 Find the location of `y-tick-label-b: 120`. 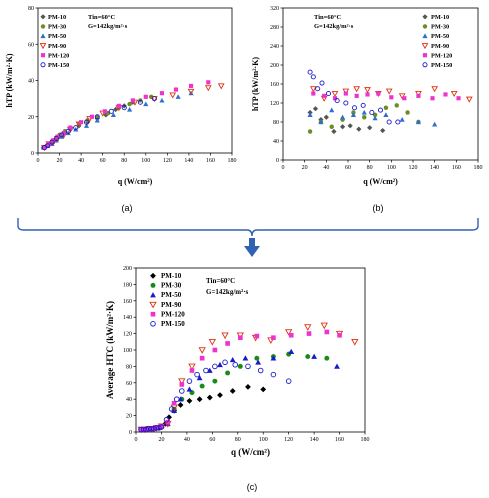

y-tick-label-b: 120 is located at coordinates (274, 104).